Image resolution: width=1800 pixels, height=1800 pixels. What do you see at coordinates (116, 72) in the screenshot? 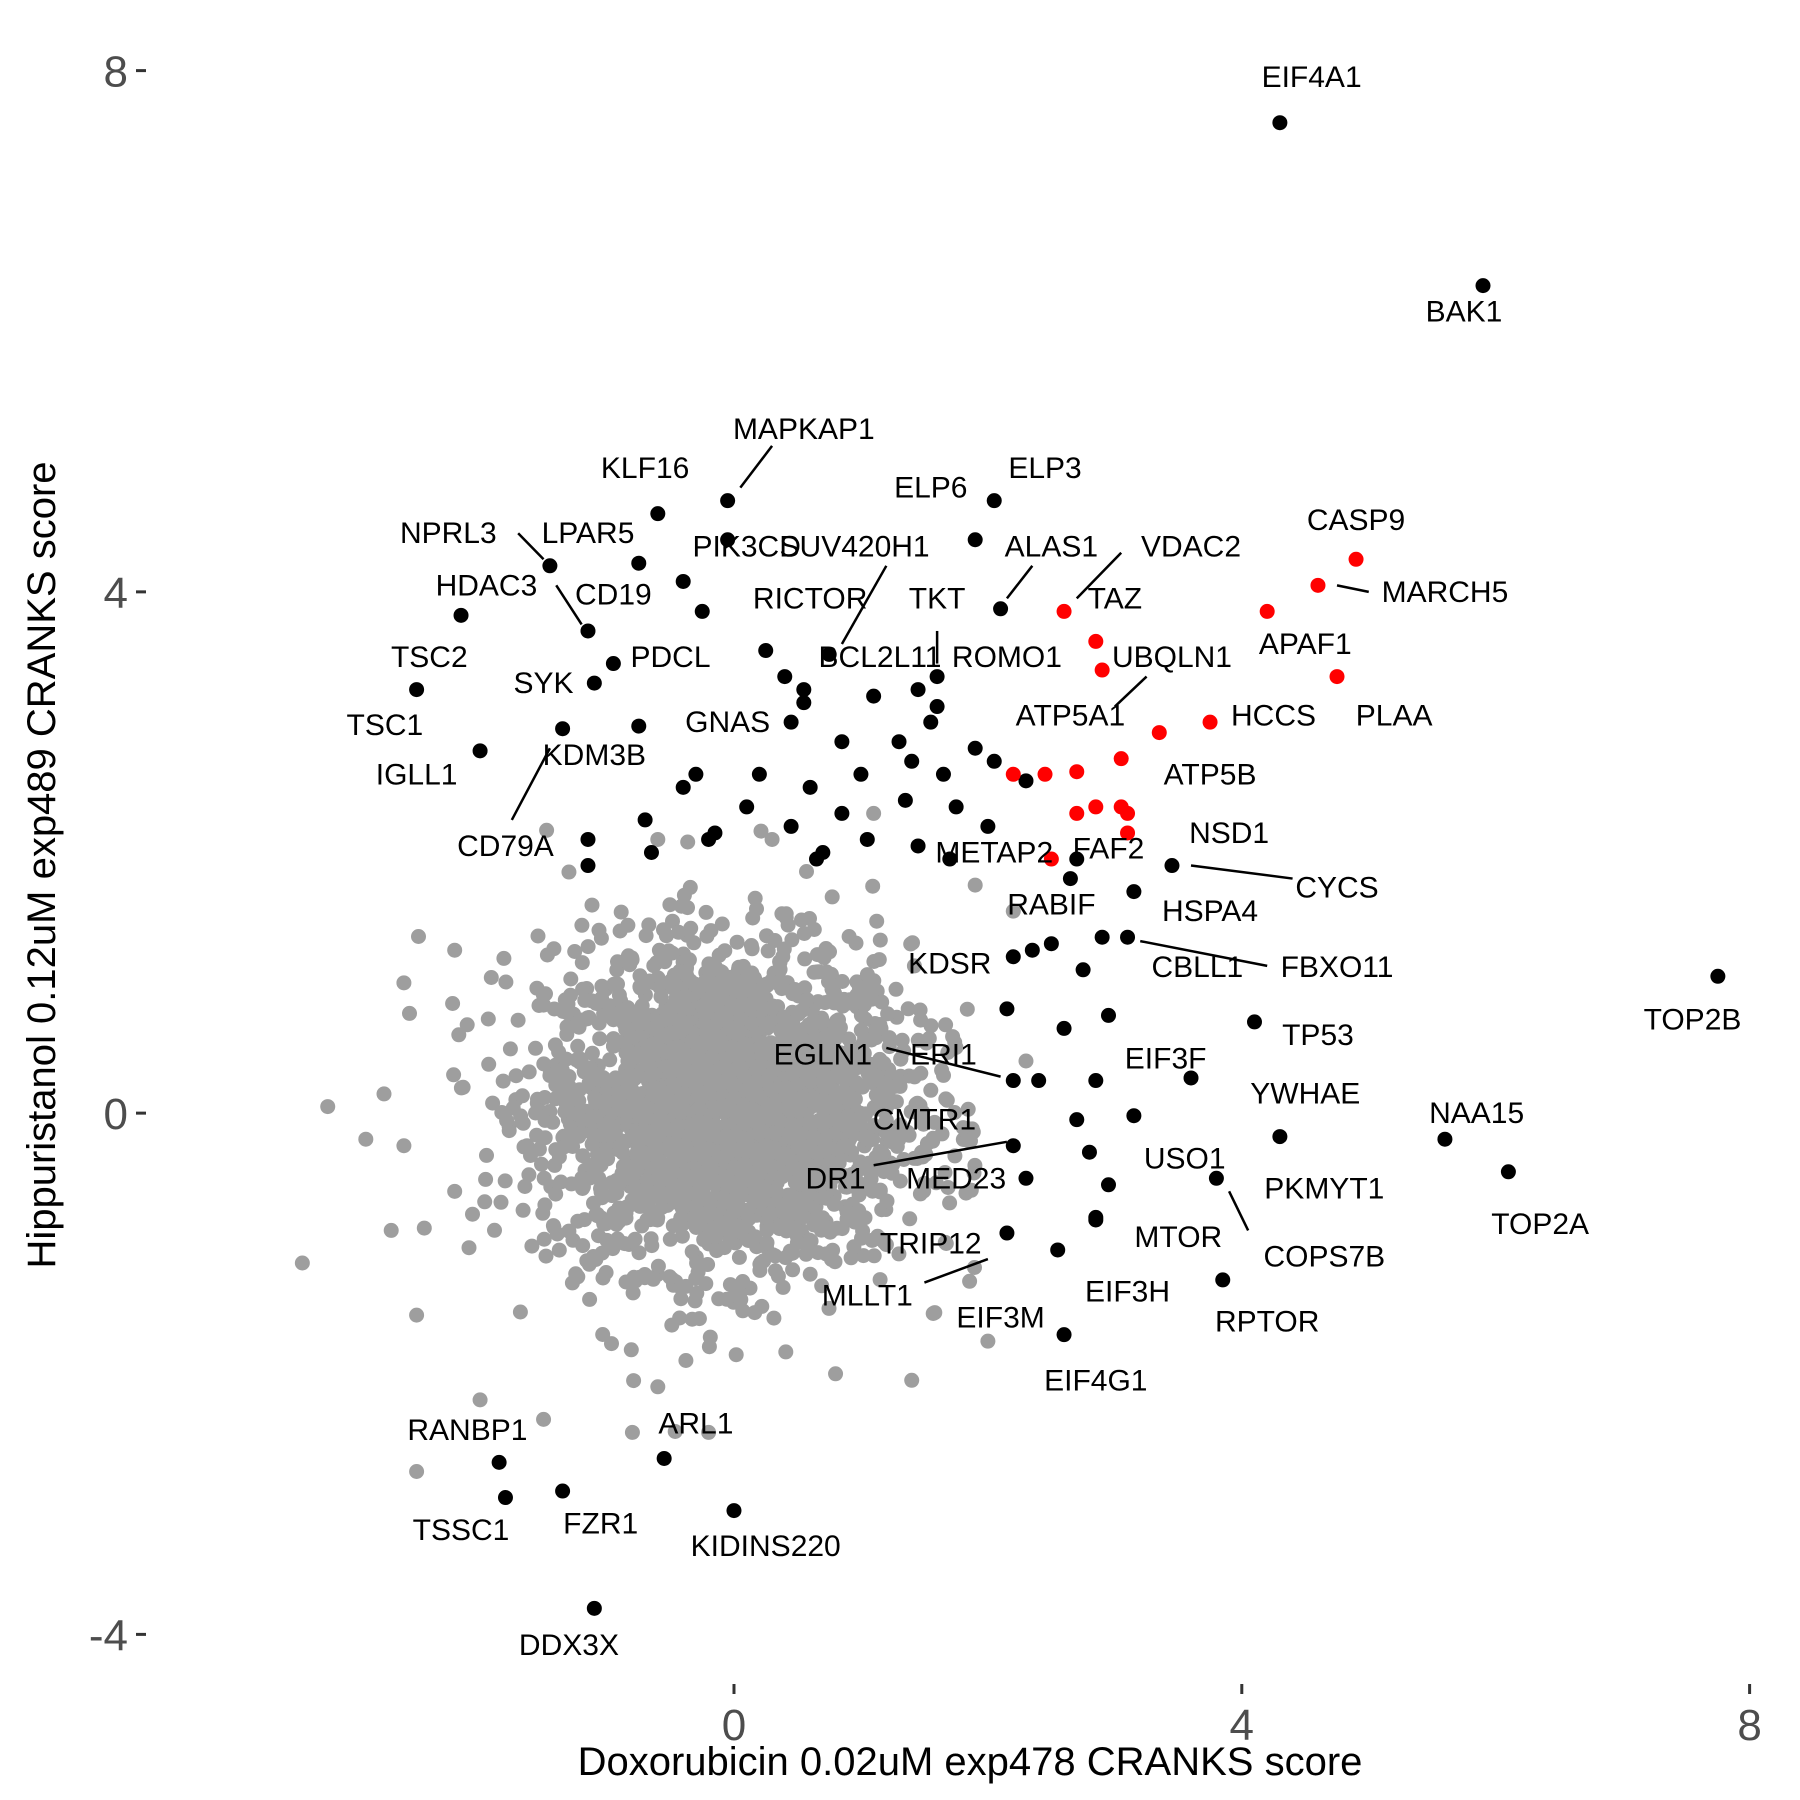
I see `y-tick-label: 8` at bounding box center [116, 72].